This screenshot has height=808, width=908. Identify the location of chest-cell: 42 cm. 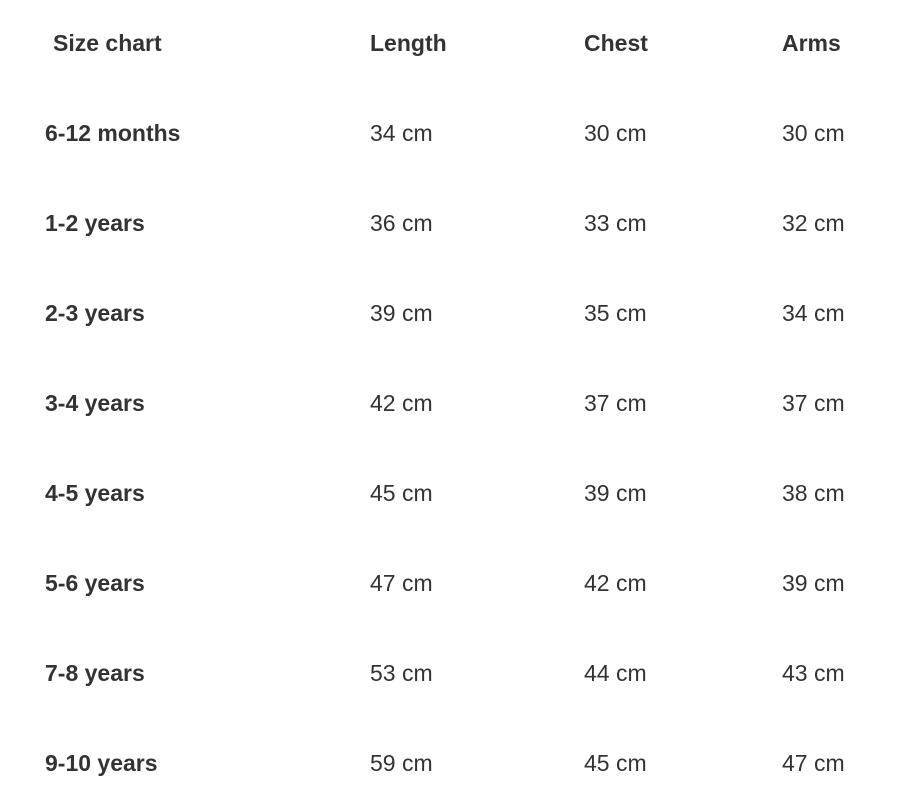
(615, 583).